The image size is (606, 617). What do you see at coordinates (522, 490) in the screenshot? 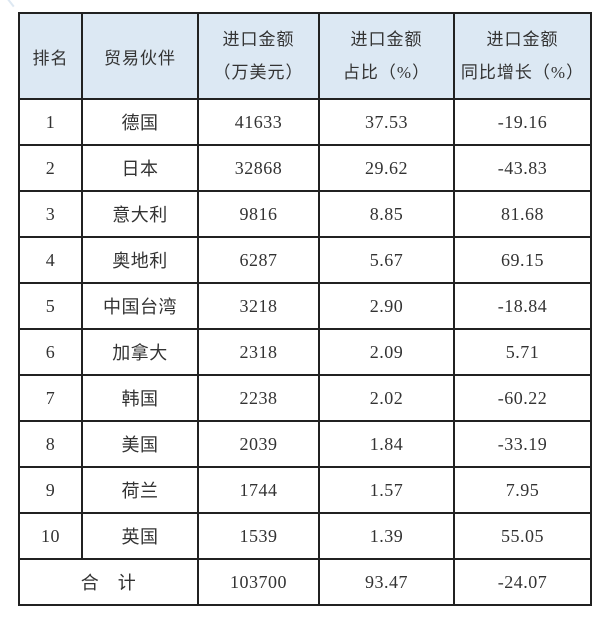
I see `cell-growth: 7.95` at bounding box center [522, 490].